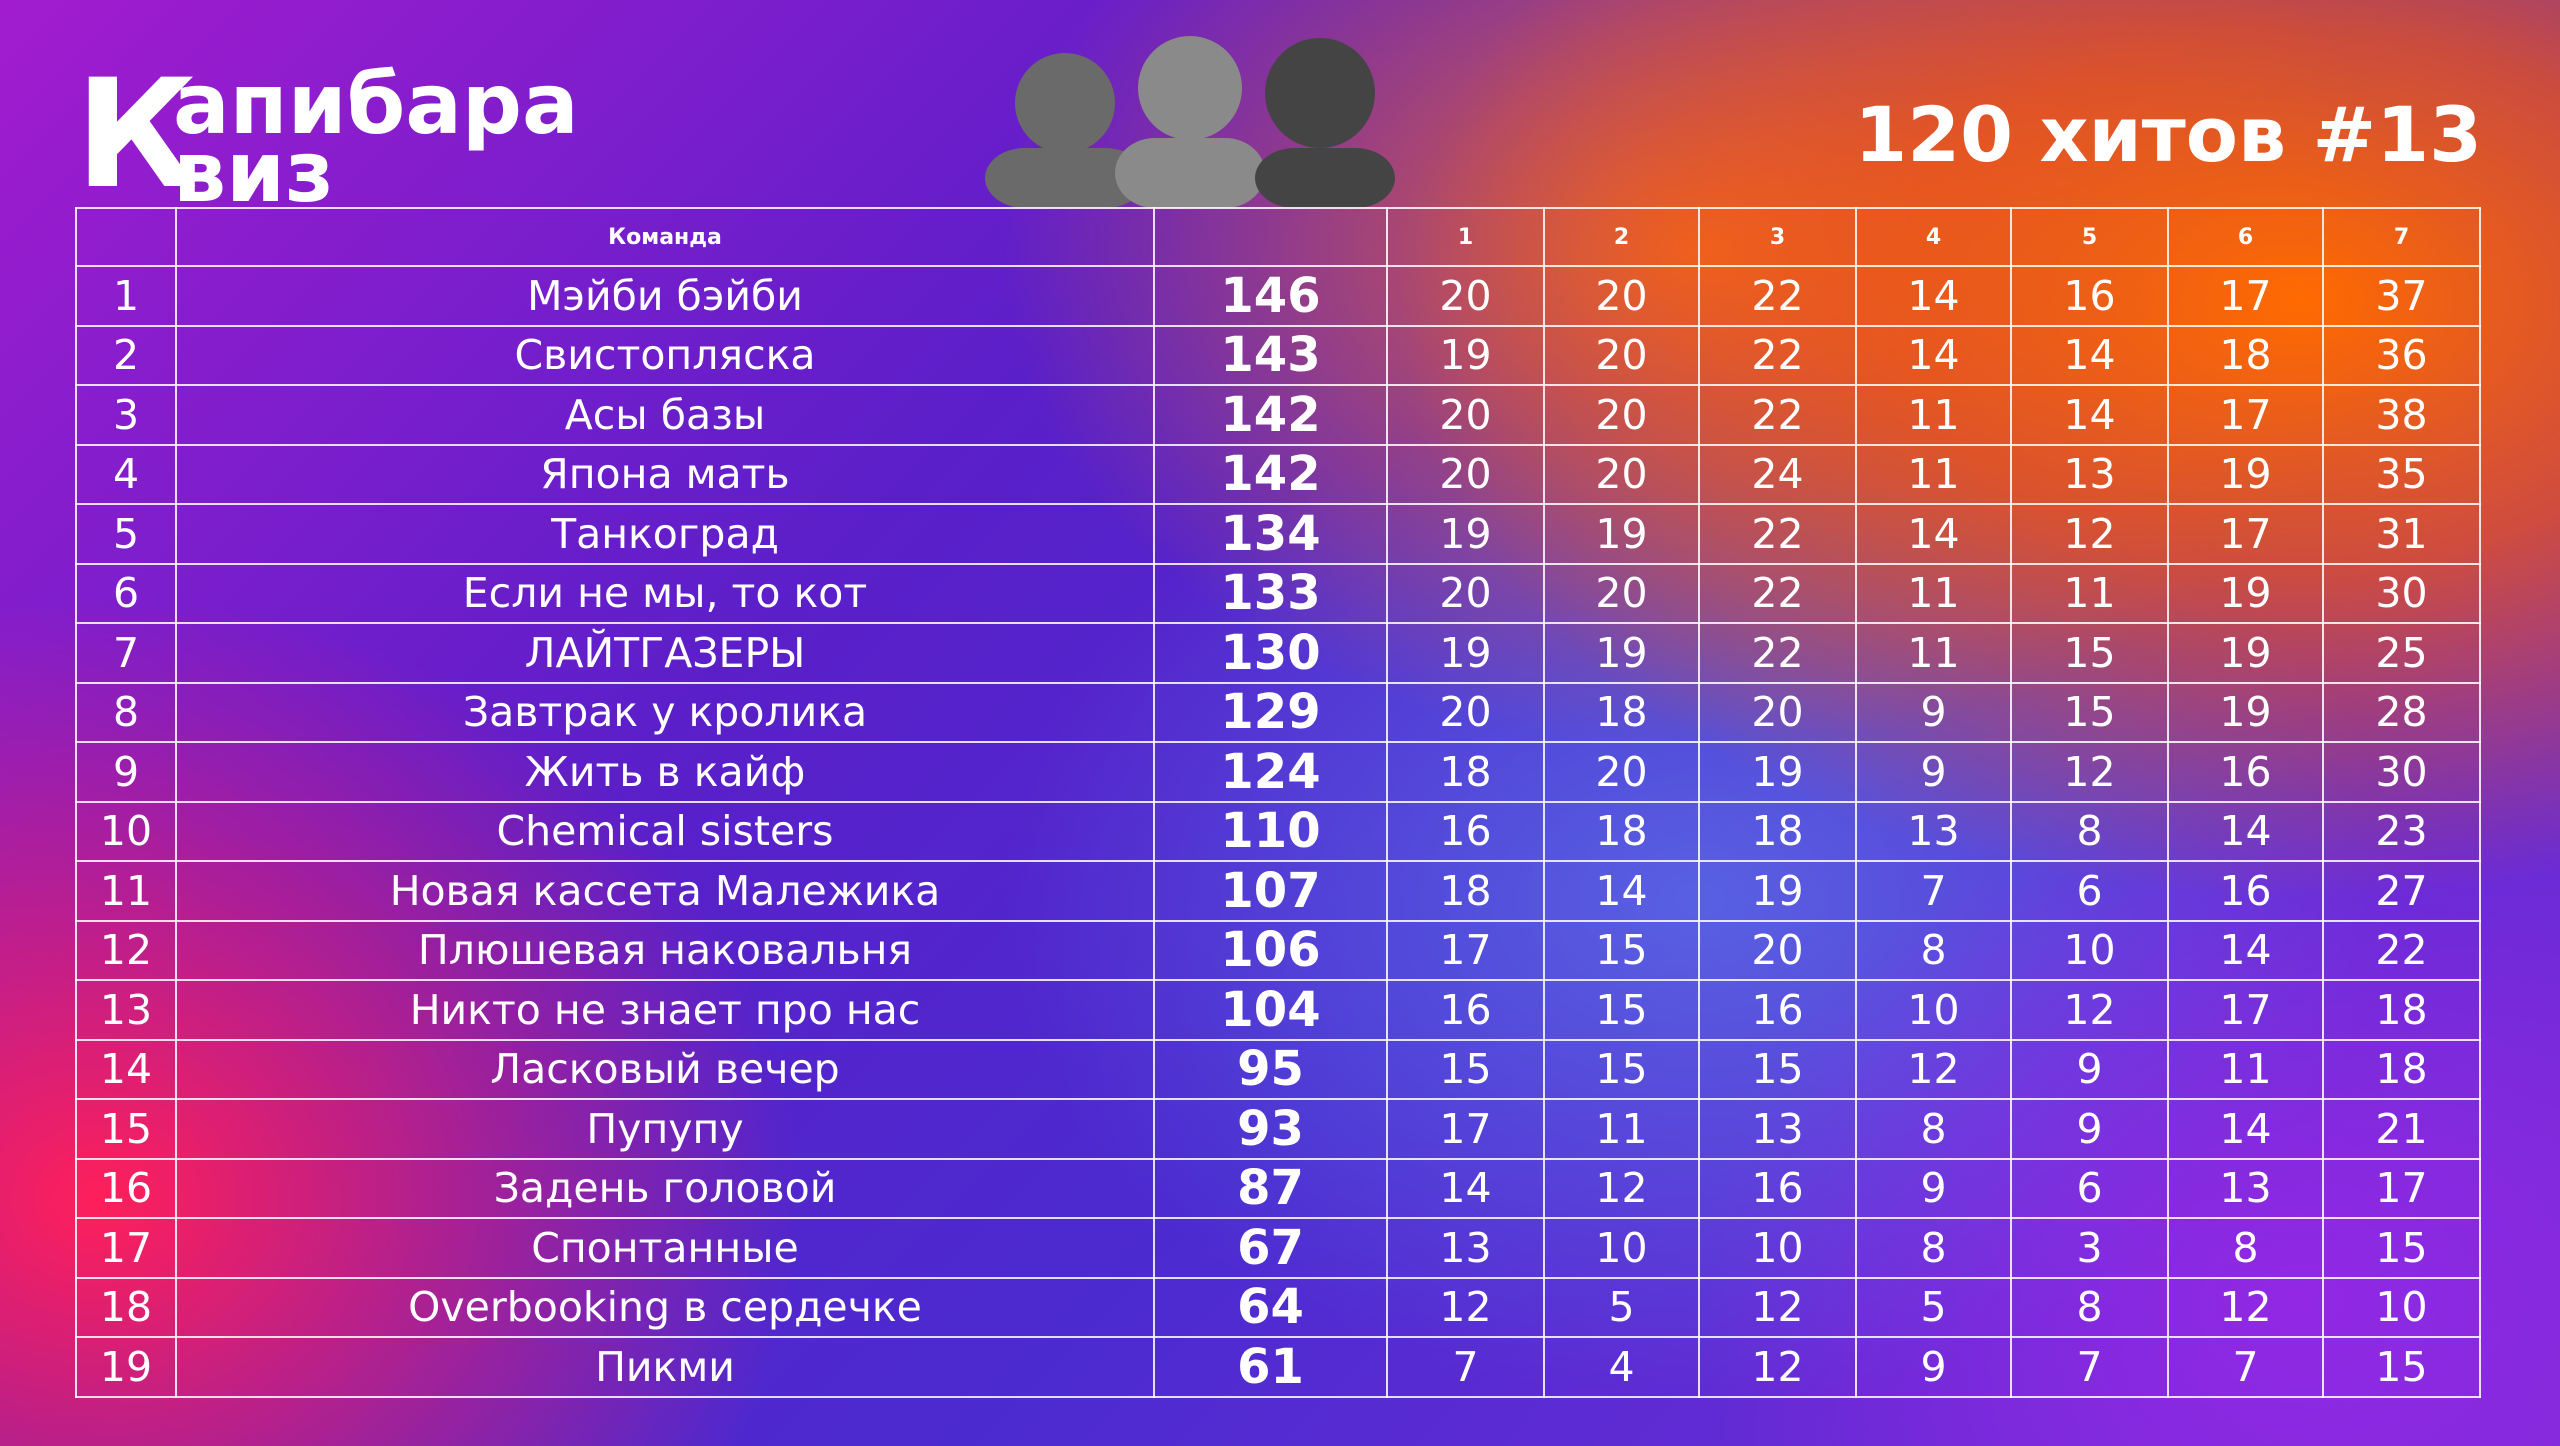 The height and width of the screenshot is (1446, 2560). What do you see at coordinates (665, 1367) in the screenshot?
I see `team-cell: Пикми` at bounding box center [665, 1367].